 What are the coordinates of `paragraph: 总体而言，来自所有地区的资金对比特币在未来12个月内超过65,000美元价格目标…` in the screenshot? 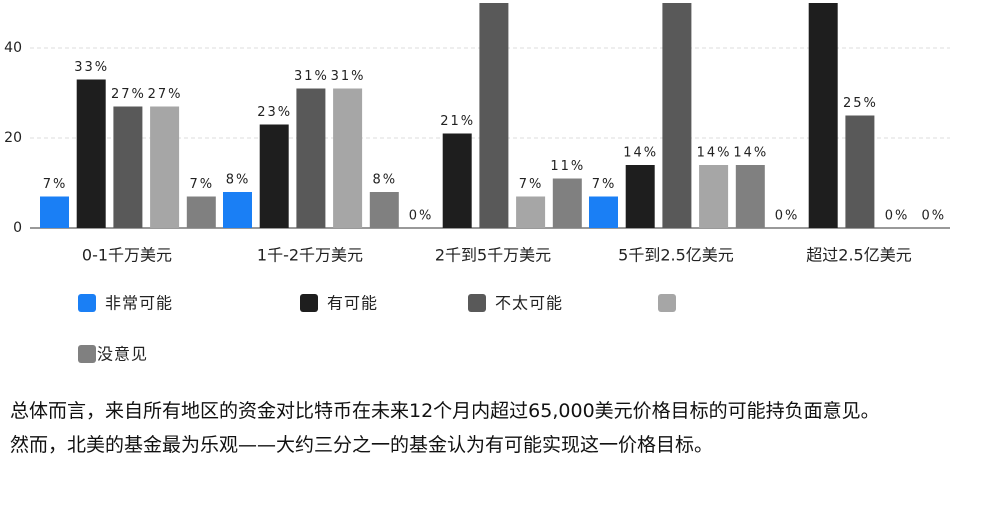 It's located at (445, 411).